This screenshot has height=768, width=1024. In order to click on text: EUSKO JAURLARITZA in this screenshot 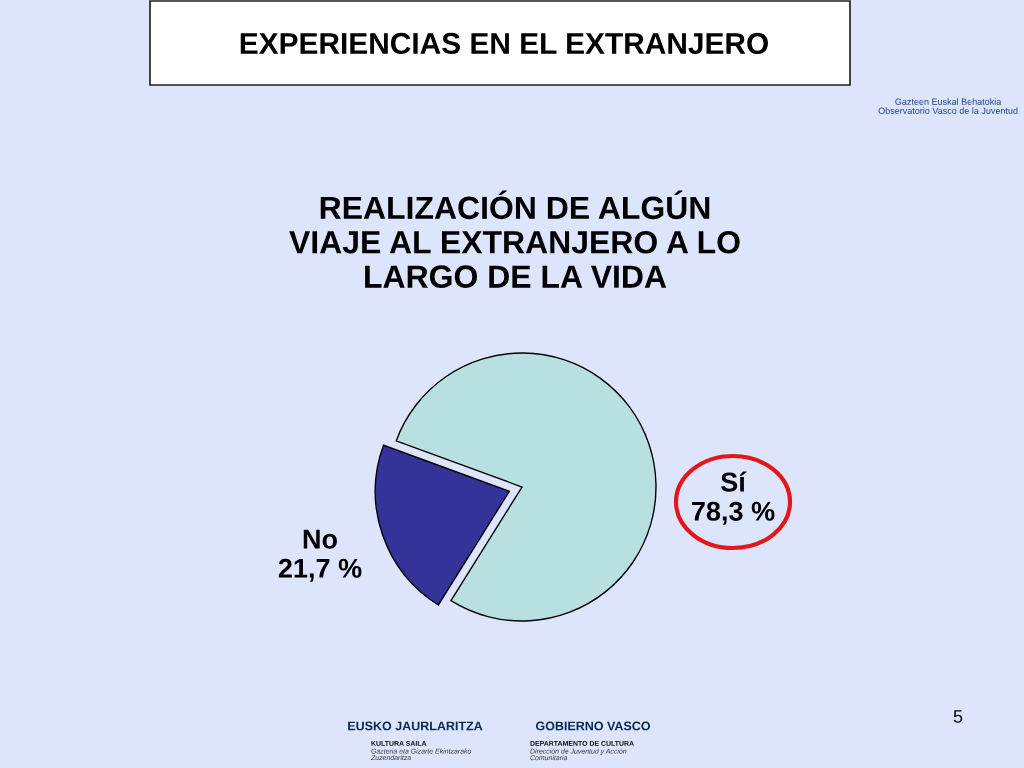, I will do `click(415, 726)`.